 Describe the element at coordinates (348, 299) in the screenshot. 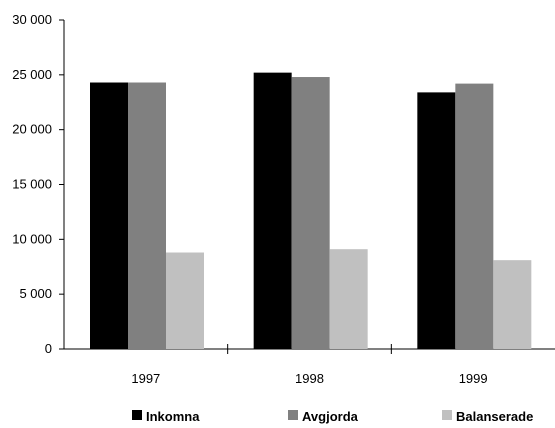

I see `bar-balanserade-1998` at that location.